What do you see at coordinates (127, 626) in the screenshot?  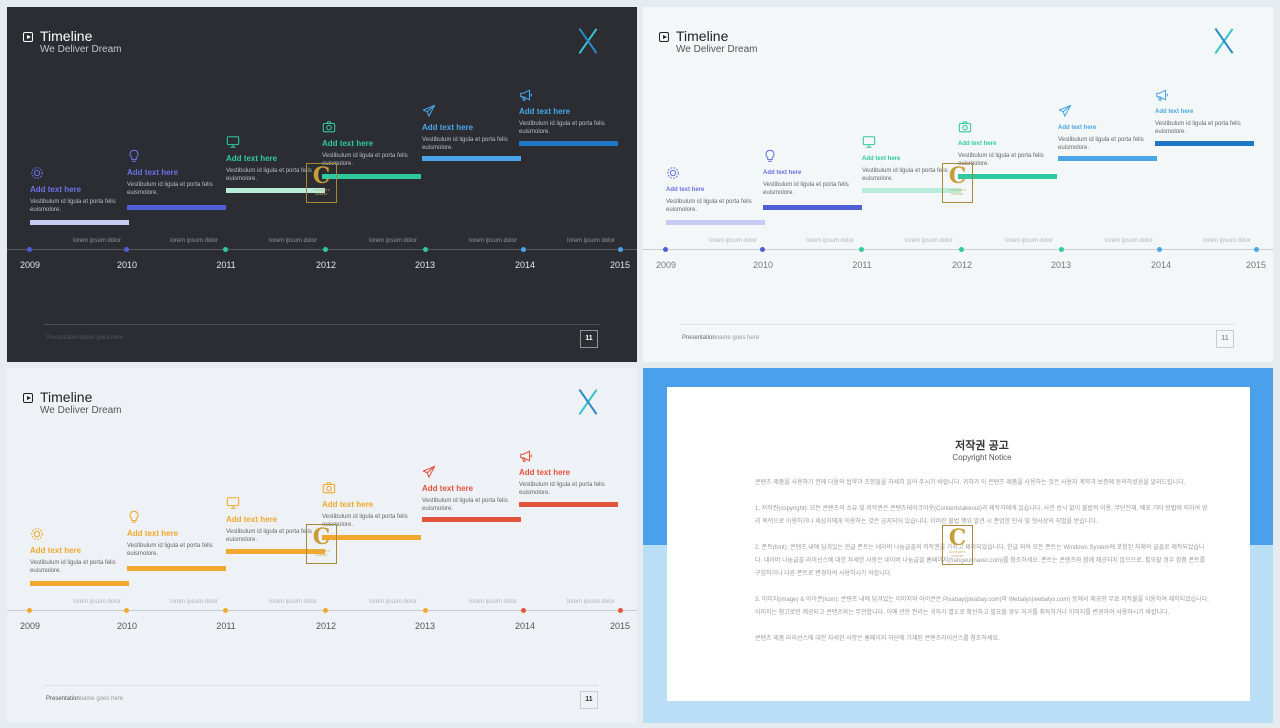 I see `year-label: 2010` at bounding box center [127, 626].